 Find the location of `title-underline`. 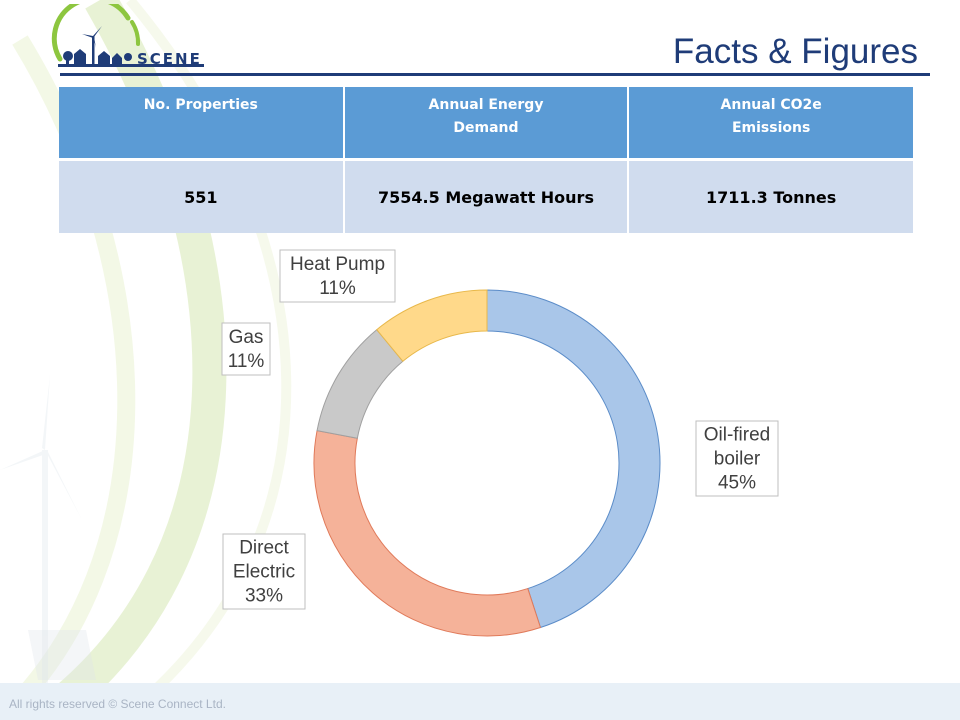

title-underline is located at coordinates (495, 74).